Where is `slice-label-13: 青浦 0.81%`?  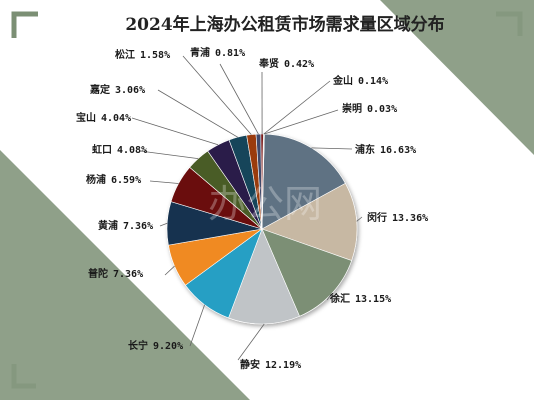 slice-label-13: 青浦 0.81% is located at coordinates (217, 52).